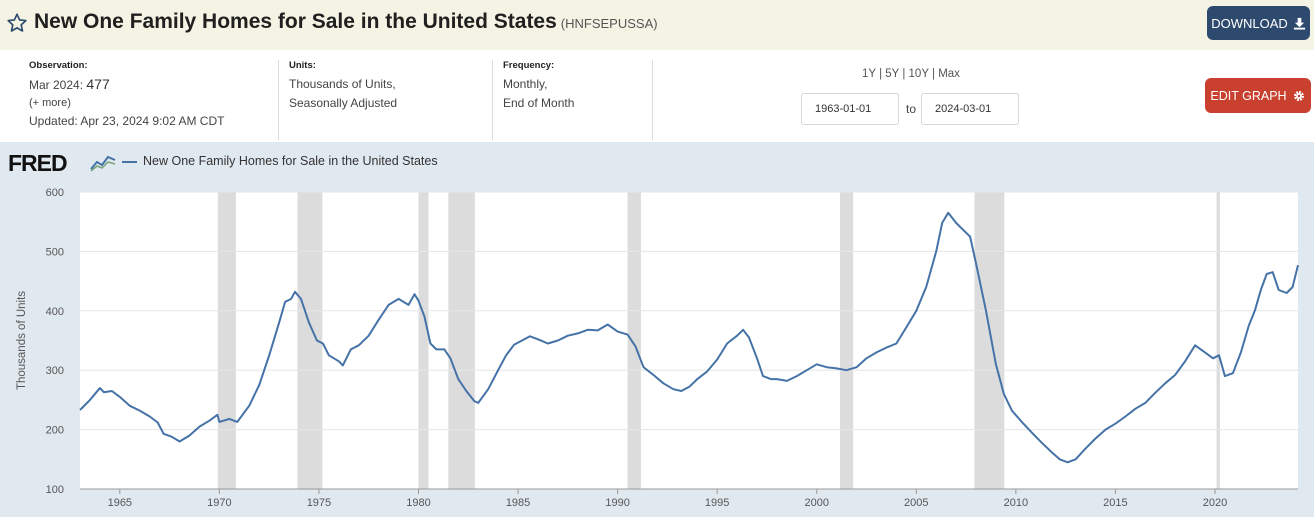 The height and width of the screenshot is (517, 1314). Describe the element at coordinates (103, 162) in the screenshot. I see `fred-logo-icon` at that location.